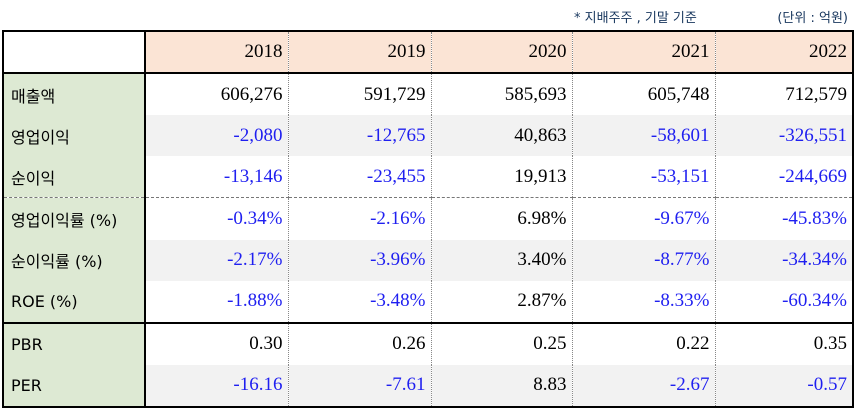 The width and height of the screenshot is (856, 411). I want to click on value-cell: -23,455, so click(359, 177).